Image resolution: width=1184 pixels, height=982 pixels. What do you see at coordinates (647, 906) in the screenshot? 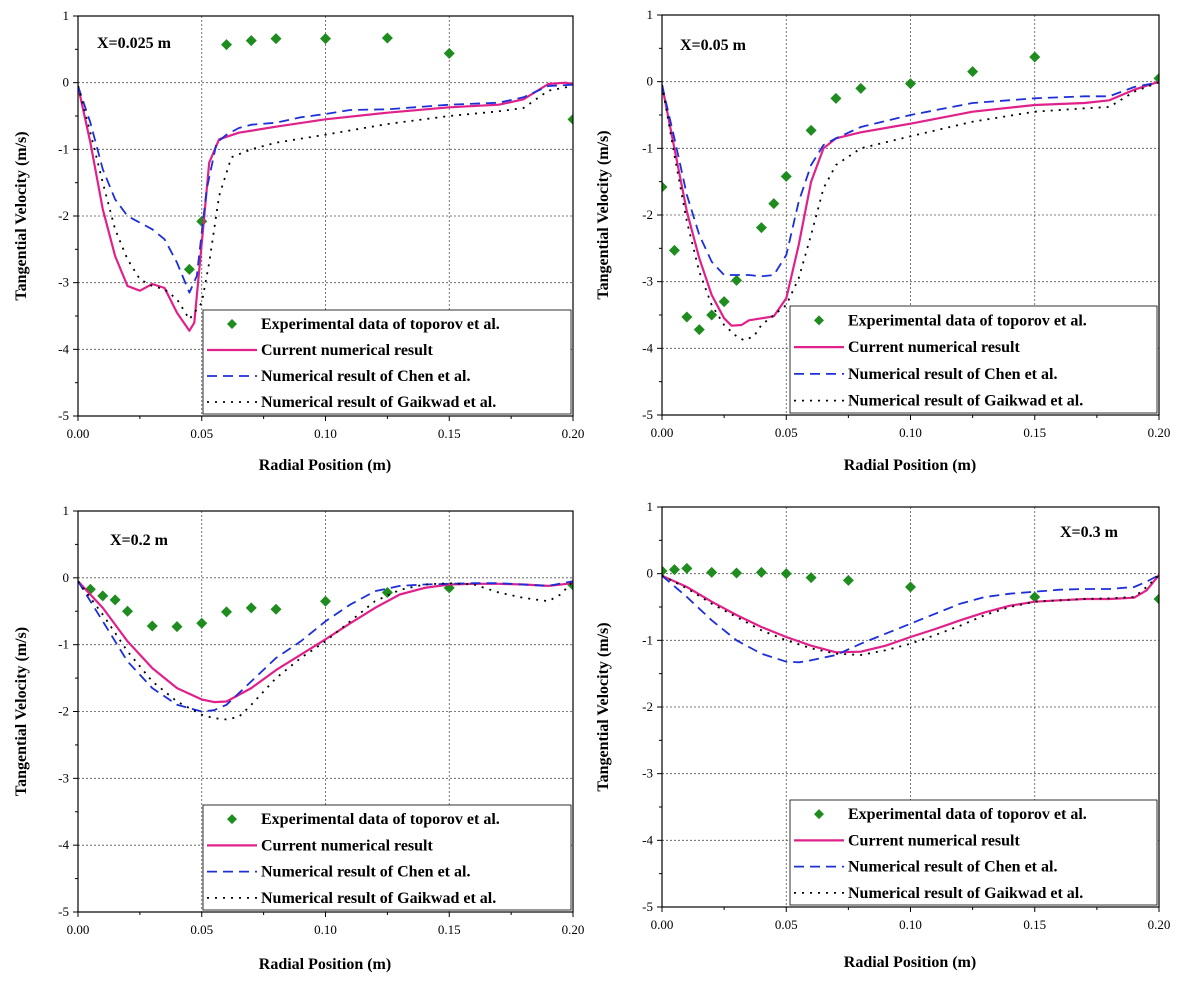
I see `y-tick-label: -5` at bounding box center [647, 906].